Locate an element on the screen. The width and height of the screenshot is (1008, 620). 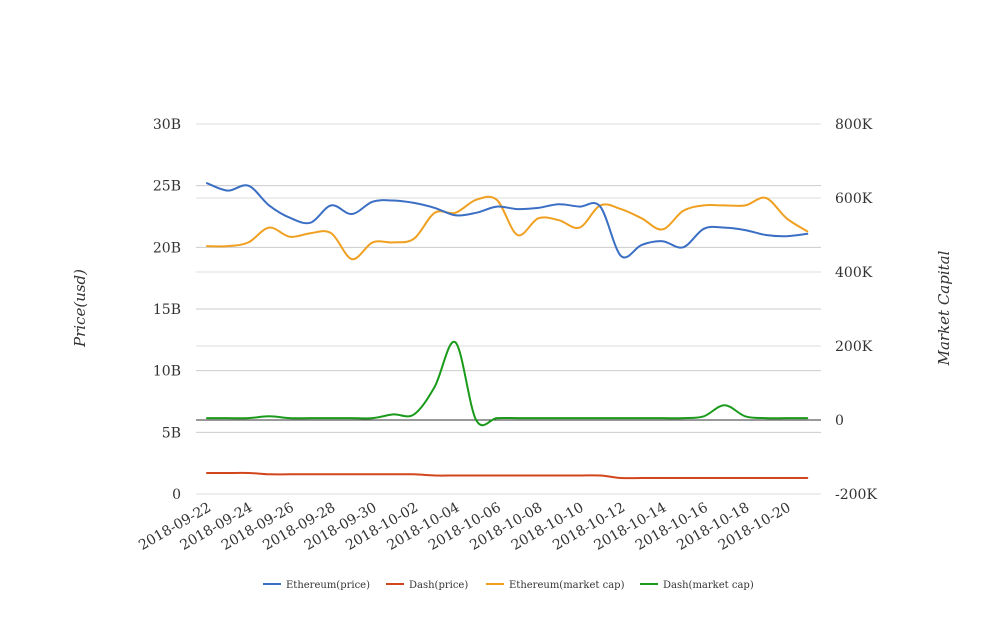
right-tick-label: 200K is located at coordinates (854, 347).